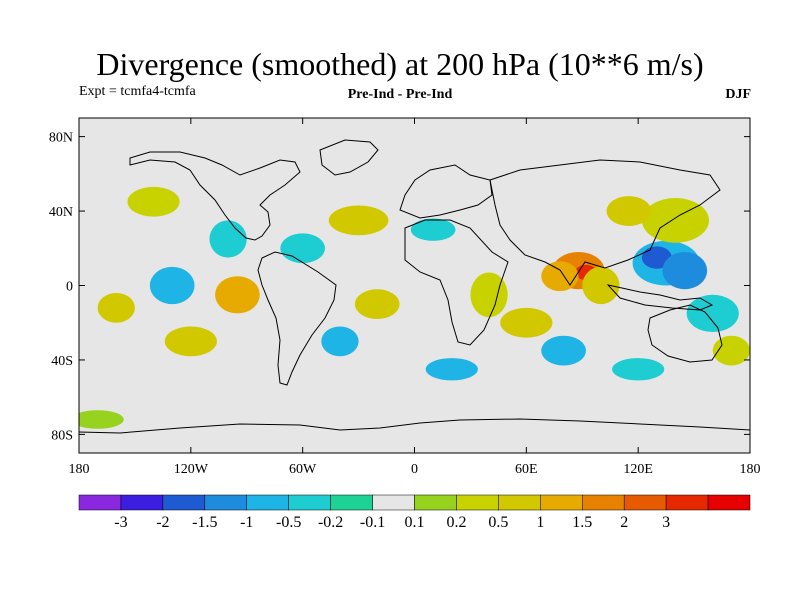 The image size is (800, 600). What do you see at coordinates (137, 91) in the screenshot?
I see `experiment-label: Expt = tcmfa4-tcmfa` at bounding box center [137, 91].